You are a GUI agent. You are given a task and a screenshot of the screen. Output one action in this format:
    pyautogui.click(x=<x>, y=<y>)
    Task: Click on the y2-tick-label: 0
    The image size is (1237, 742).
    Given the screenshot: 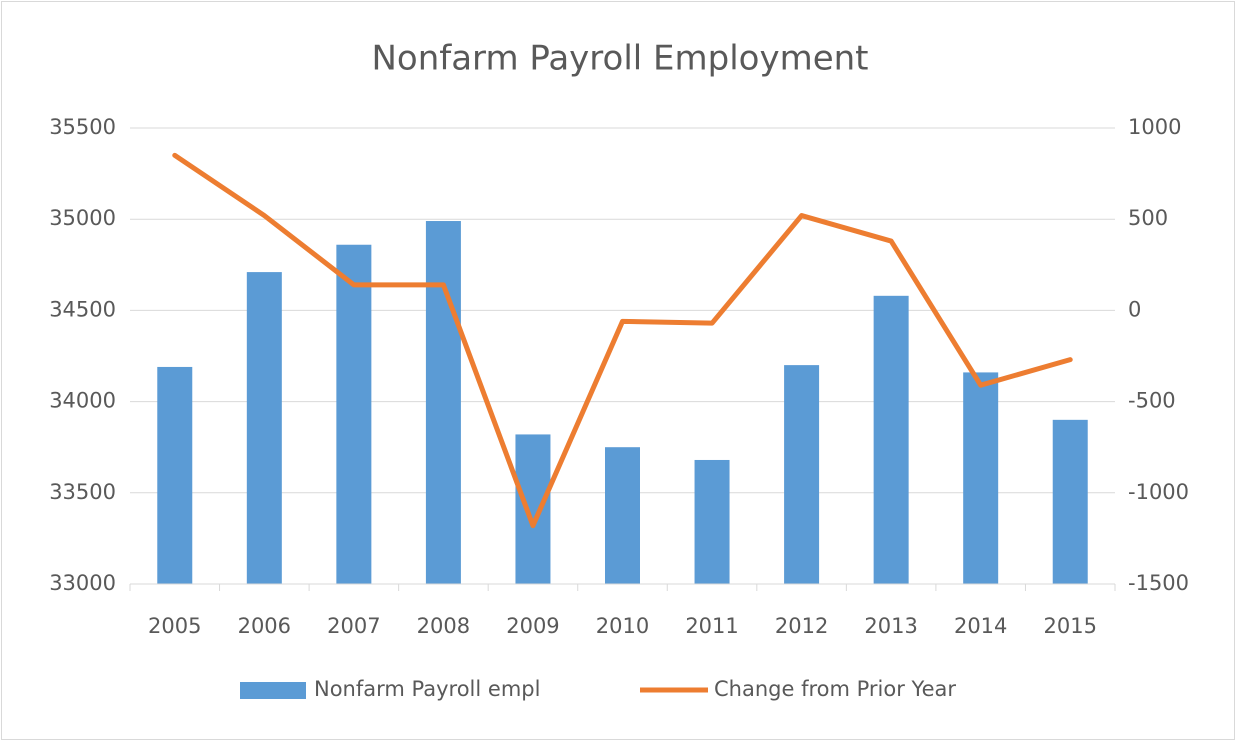 What is the action you would take?
    pyautogui.click(x=1134, y=309)
    